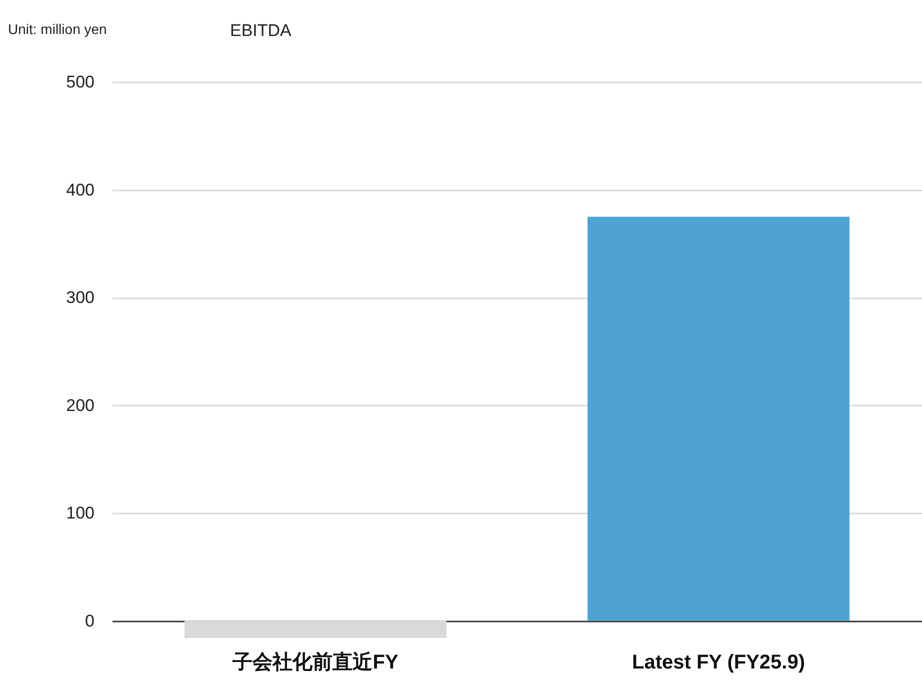 This screenshot has width=922, height=699. I want to click on y-tick-label: 100, so click(80, 513).